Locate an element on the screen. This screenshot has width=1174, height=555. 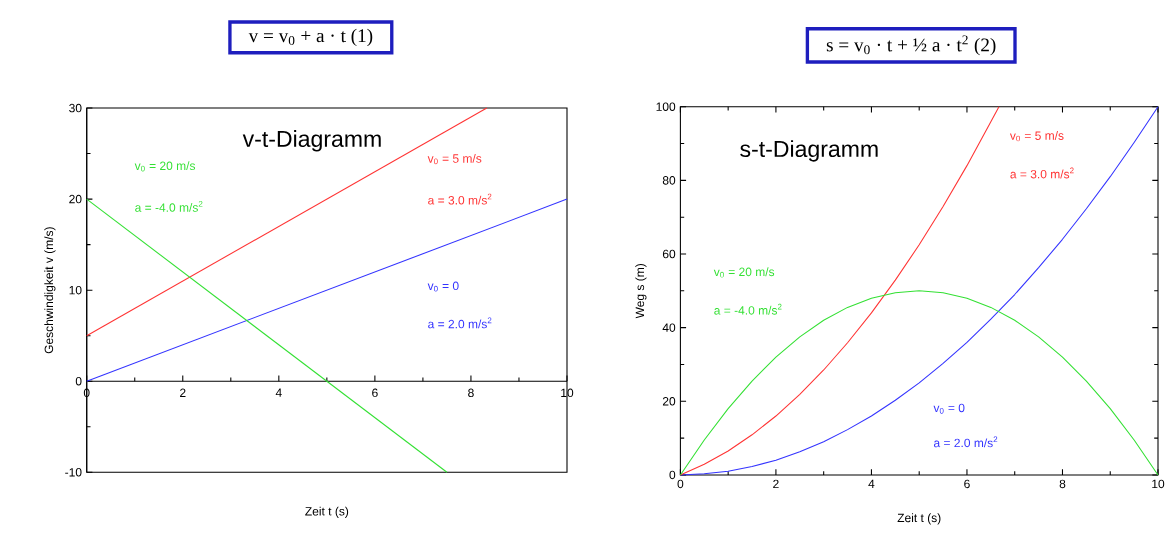
line-series is located at coordinates (919, 383).